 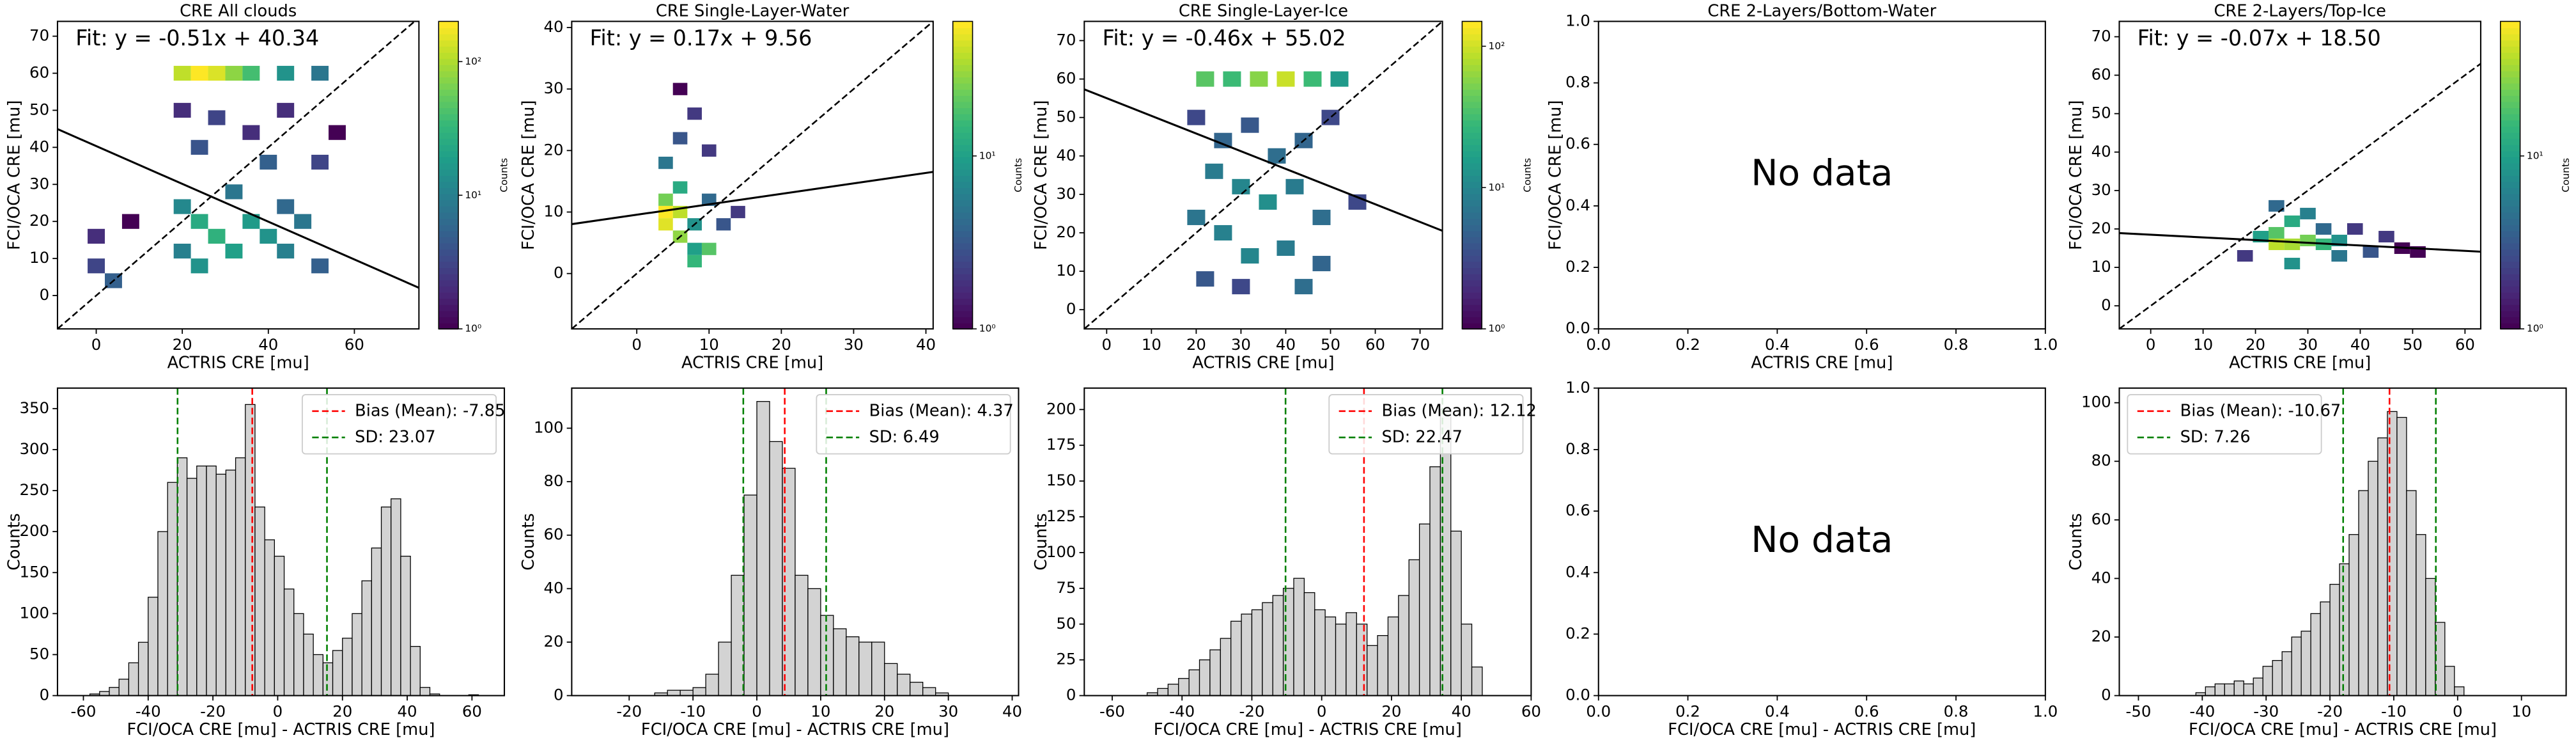 What do you see at coordinates (2521, 711) in the screenshot?
I see `x-tick-label: 10` at bounding box center [2521, 711].